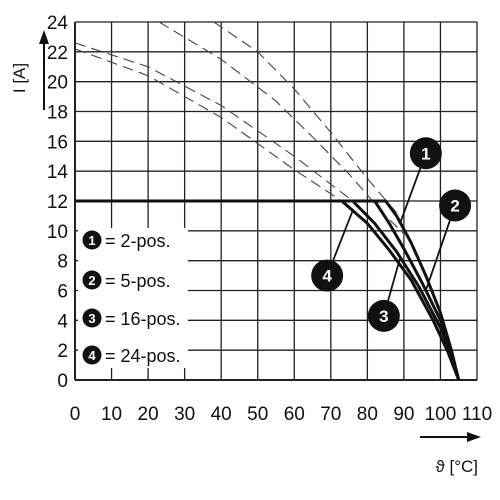  I want to click on x-tick-label: 20, so click(148, 414).